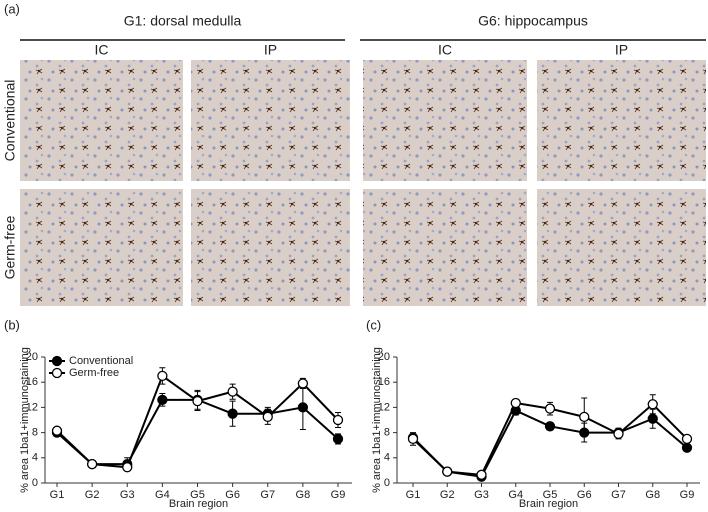 This screenshot has height=512, width=708. What do you see at coordinates (183, 21) in the screenshot?
I see `group-title: G1: dorsal medulla` at bounding box center [183, 21].